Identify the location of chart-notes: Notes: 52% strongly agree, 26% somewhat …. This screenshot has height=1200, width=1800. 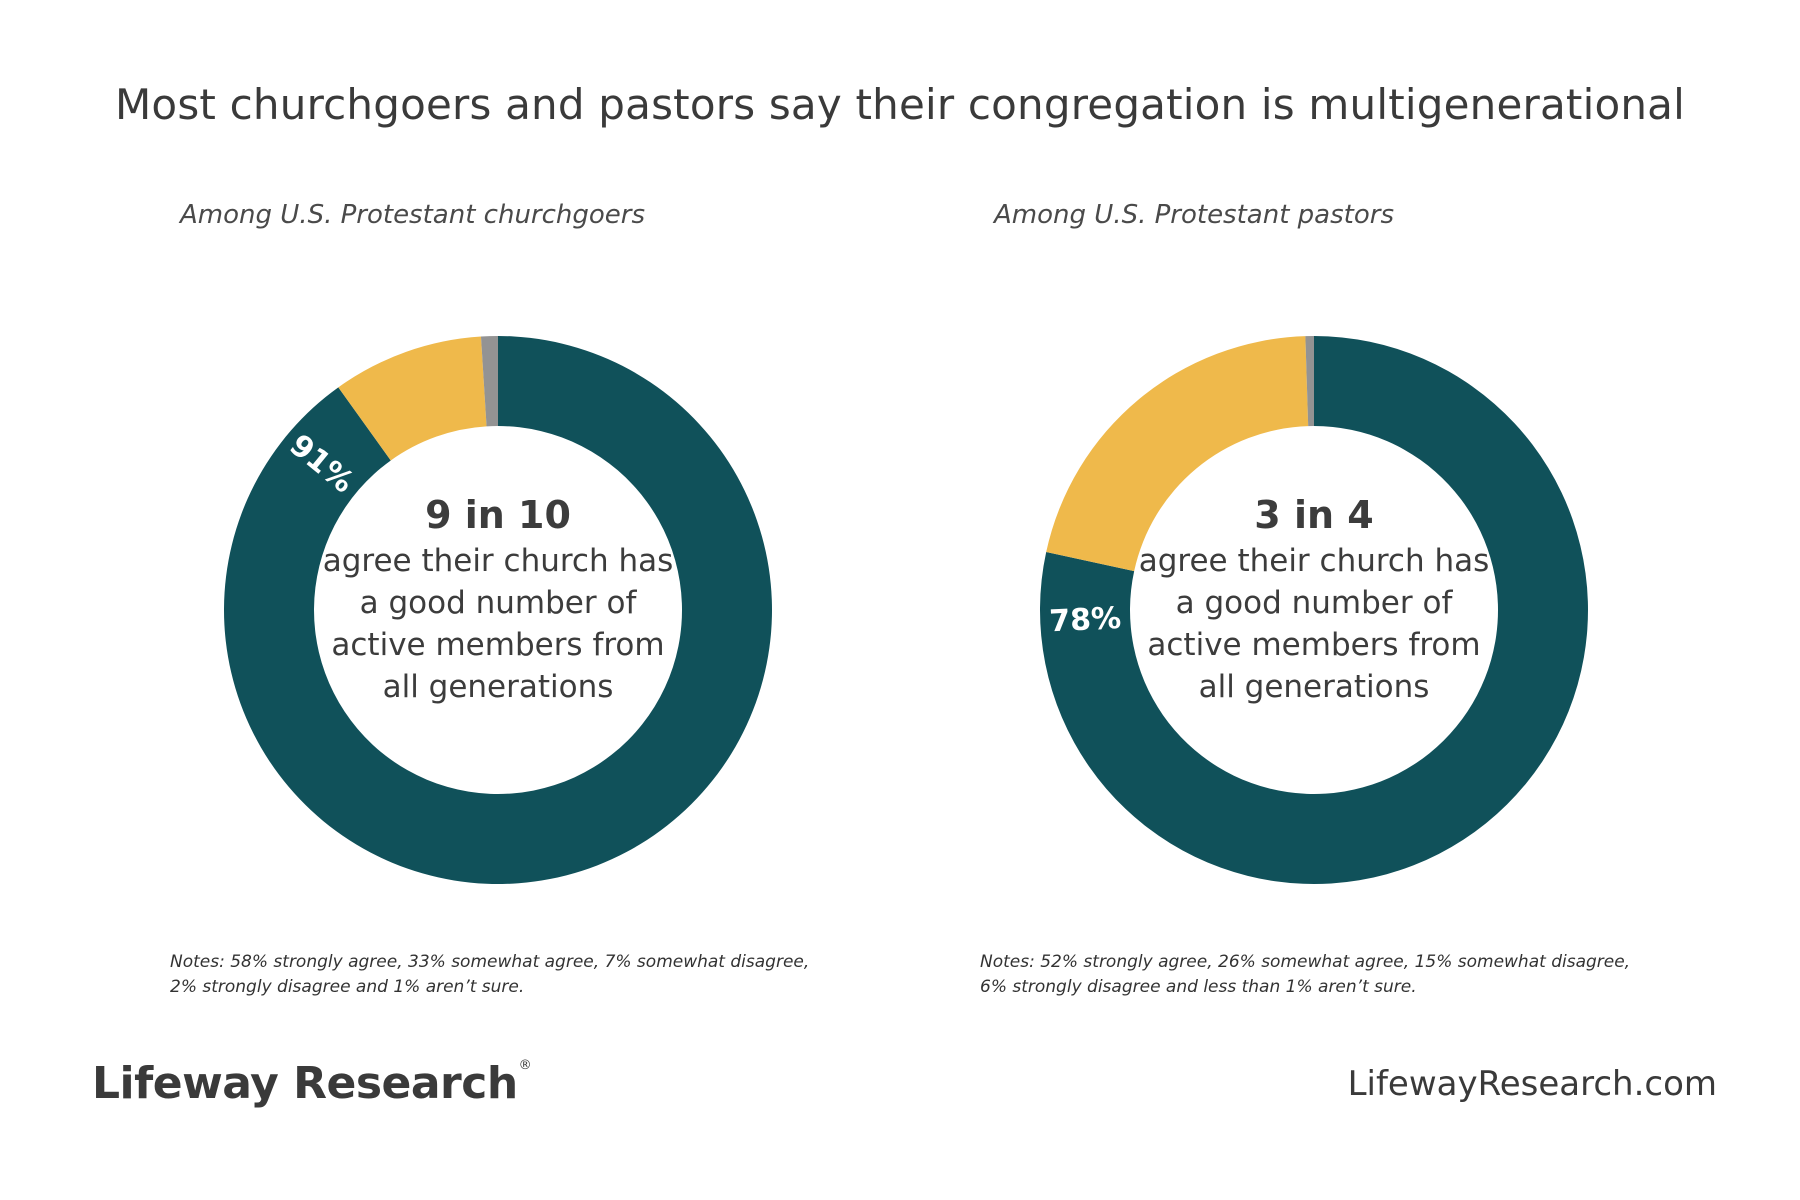
(1330, 975).